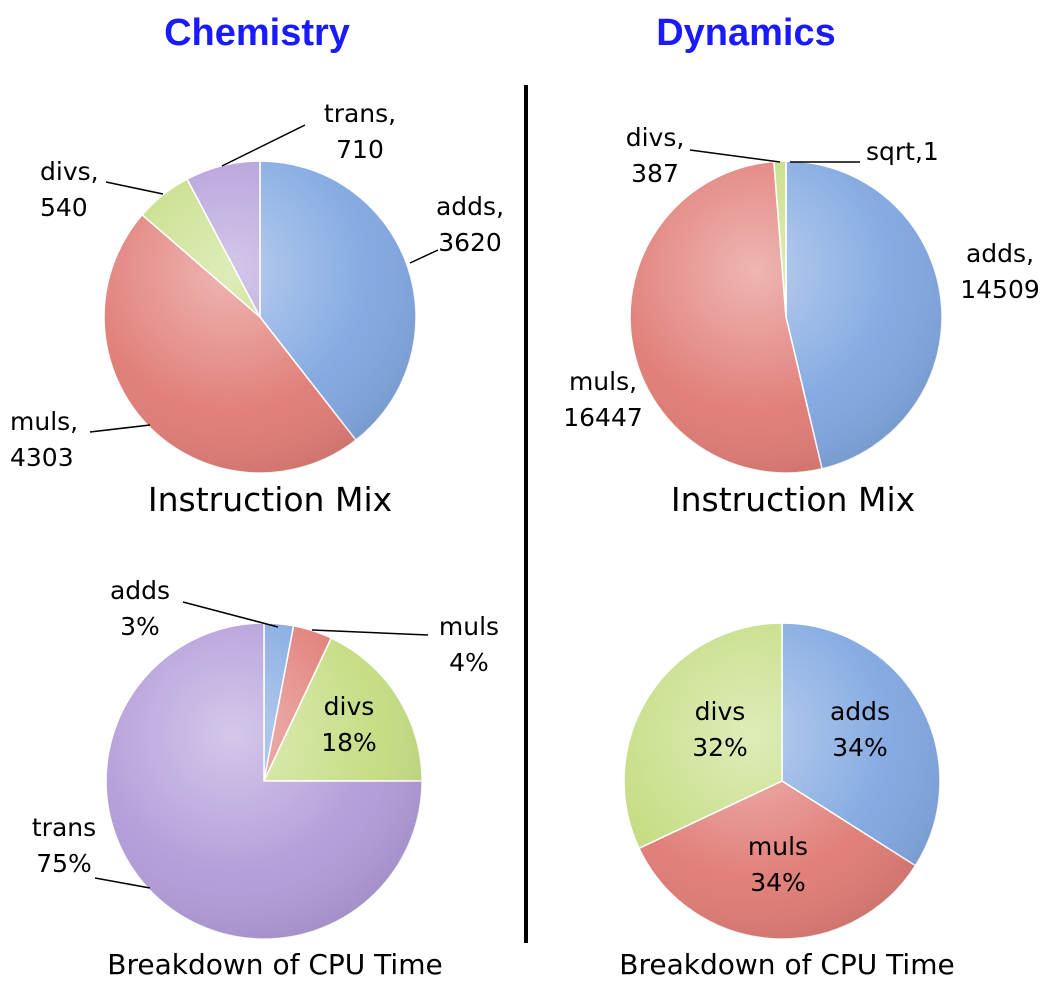 The width and height of the screenshot is (1047, 991). What do you see at coordinates (1000, 271) in the screenshot?
I see `slice-label-adds: adds, 14509` at bounding box center [1000, 271].